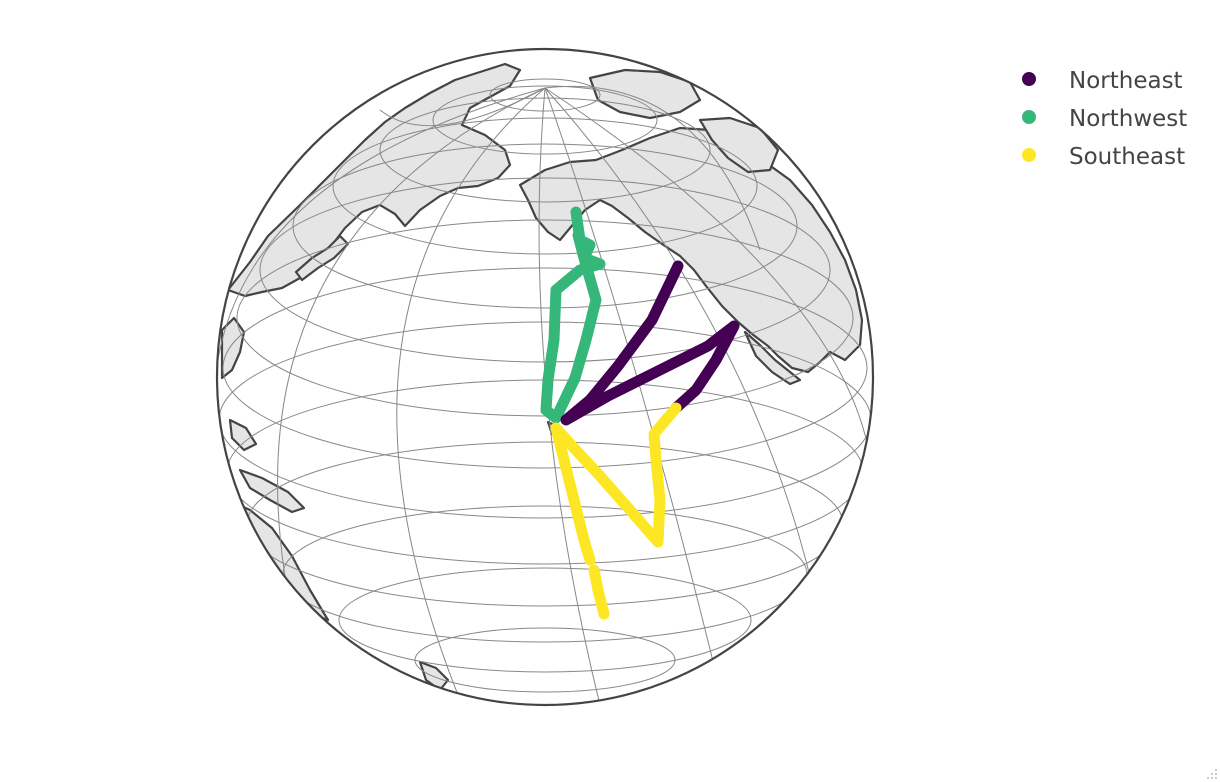 The width and height of the screenshot is (1220, 782). Describe the element at coordinates (434, 676) in the screenshot. I see `land-new-zealand` at that location.